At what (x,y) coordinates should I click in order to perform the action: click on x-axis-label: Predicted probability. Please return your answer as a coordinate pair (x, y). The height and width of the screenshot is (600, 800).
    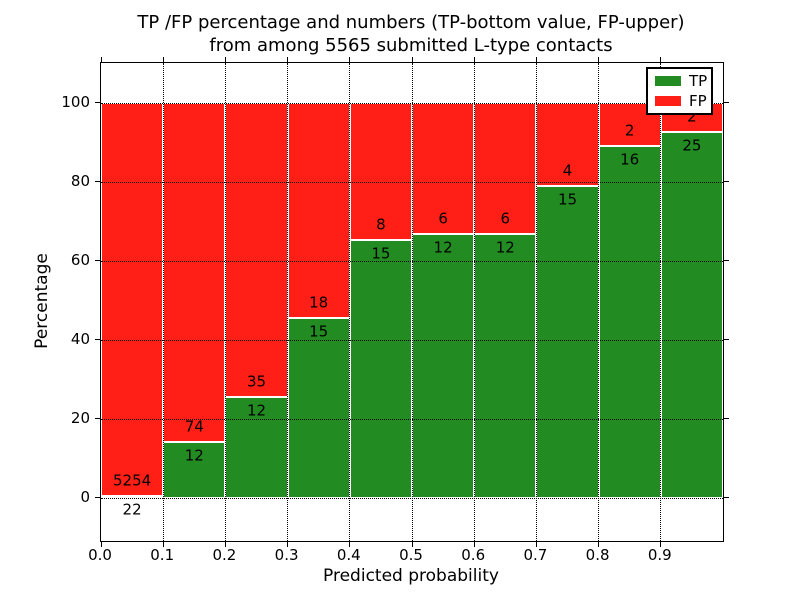
    Looking at the image, I should click on (411, 576).